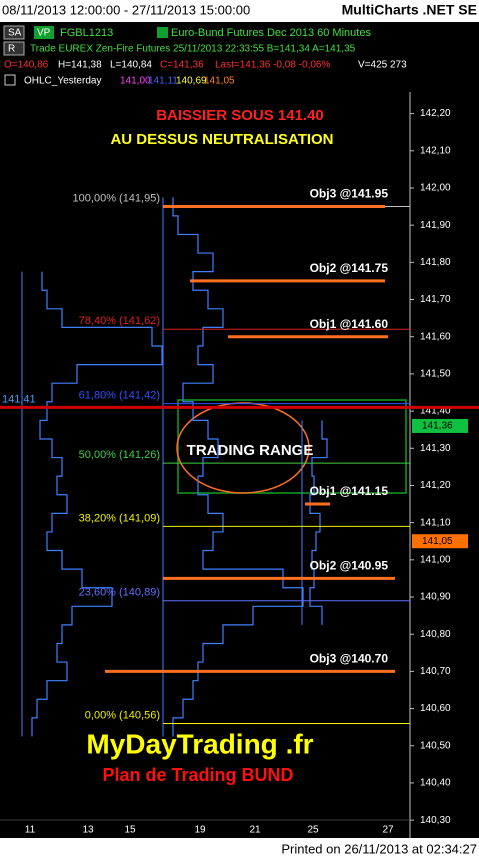 This screenshot has width=479, height=860. Describe the element at coordinates (435, 745) in the screenshot. I see `y-tick-label: 140,50` at that location.